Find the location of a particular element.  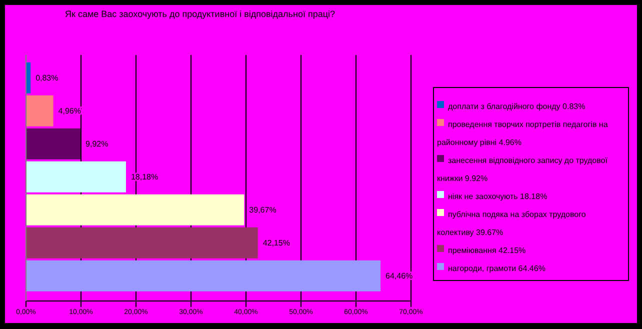

legend-label: ніяк не заохочують 18.18% is located at coordinates (498, 196).